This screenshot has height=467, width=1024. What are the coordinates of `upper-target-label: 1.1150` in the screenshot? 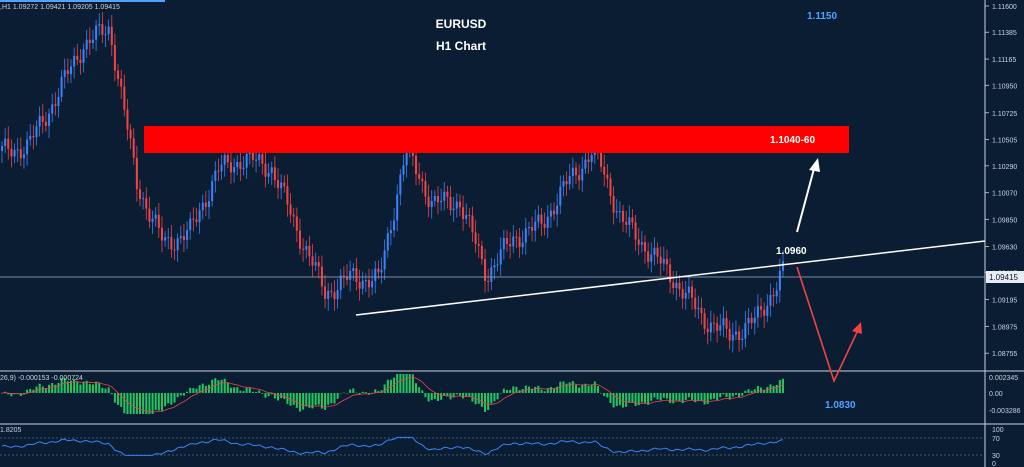 It's located at (822, 16).